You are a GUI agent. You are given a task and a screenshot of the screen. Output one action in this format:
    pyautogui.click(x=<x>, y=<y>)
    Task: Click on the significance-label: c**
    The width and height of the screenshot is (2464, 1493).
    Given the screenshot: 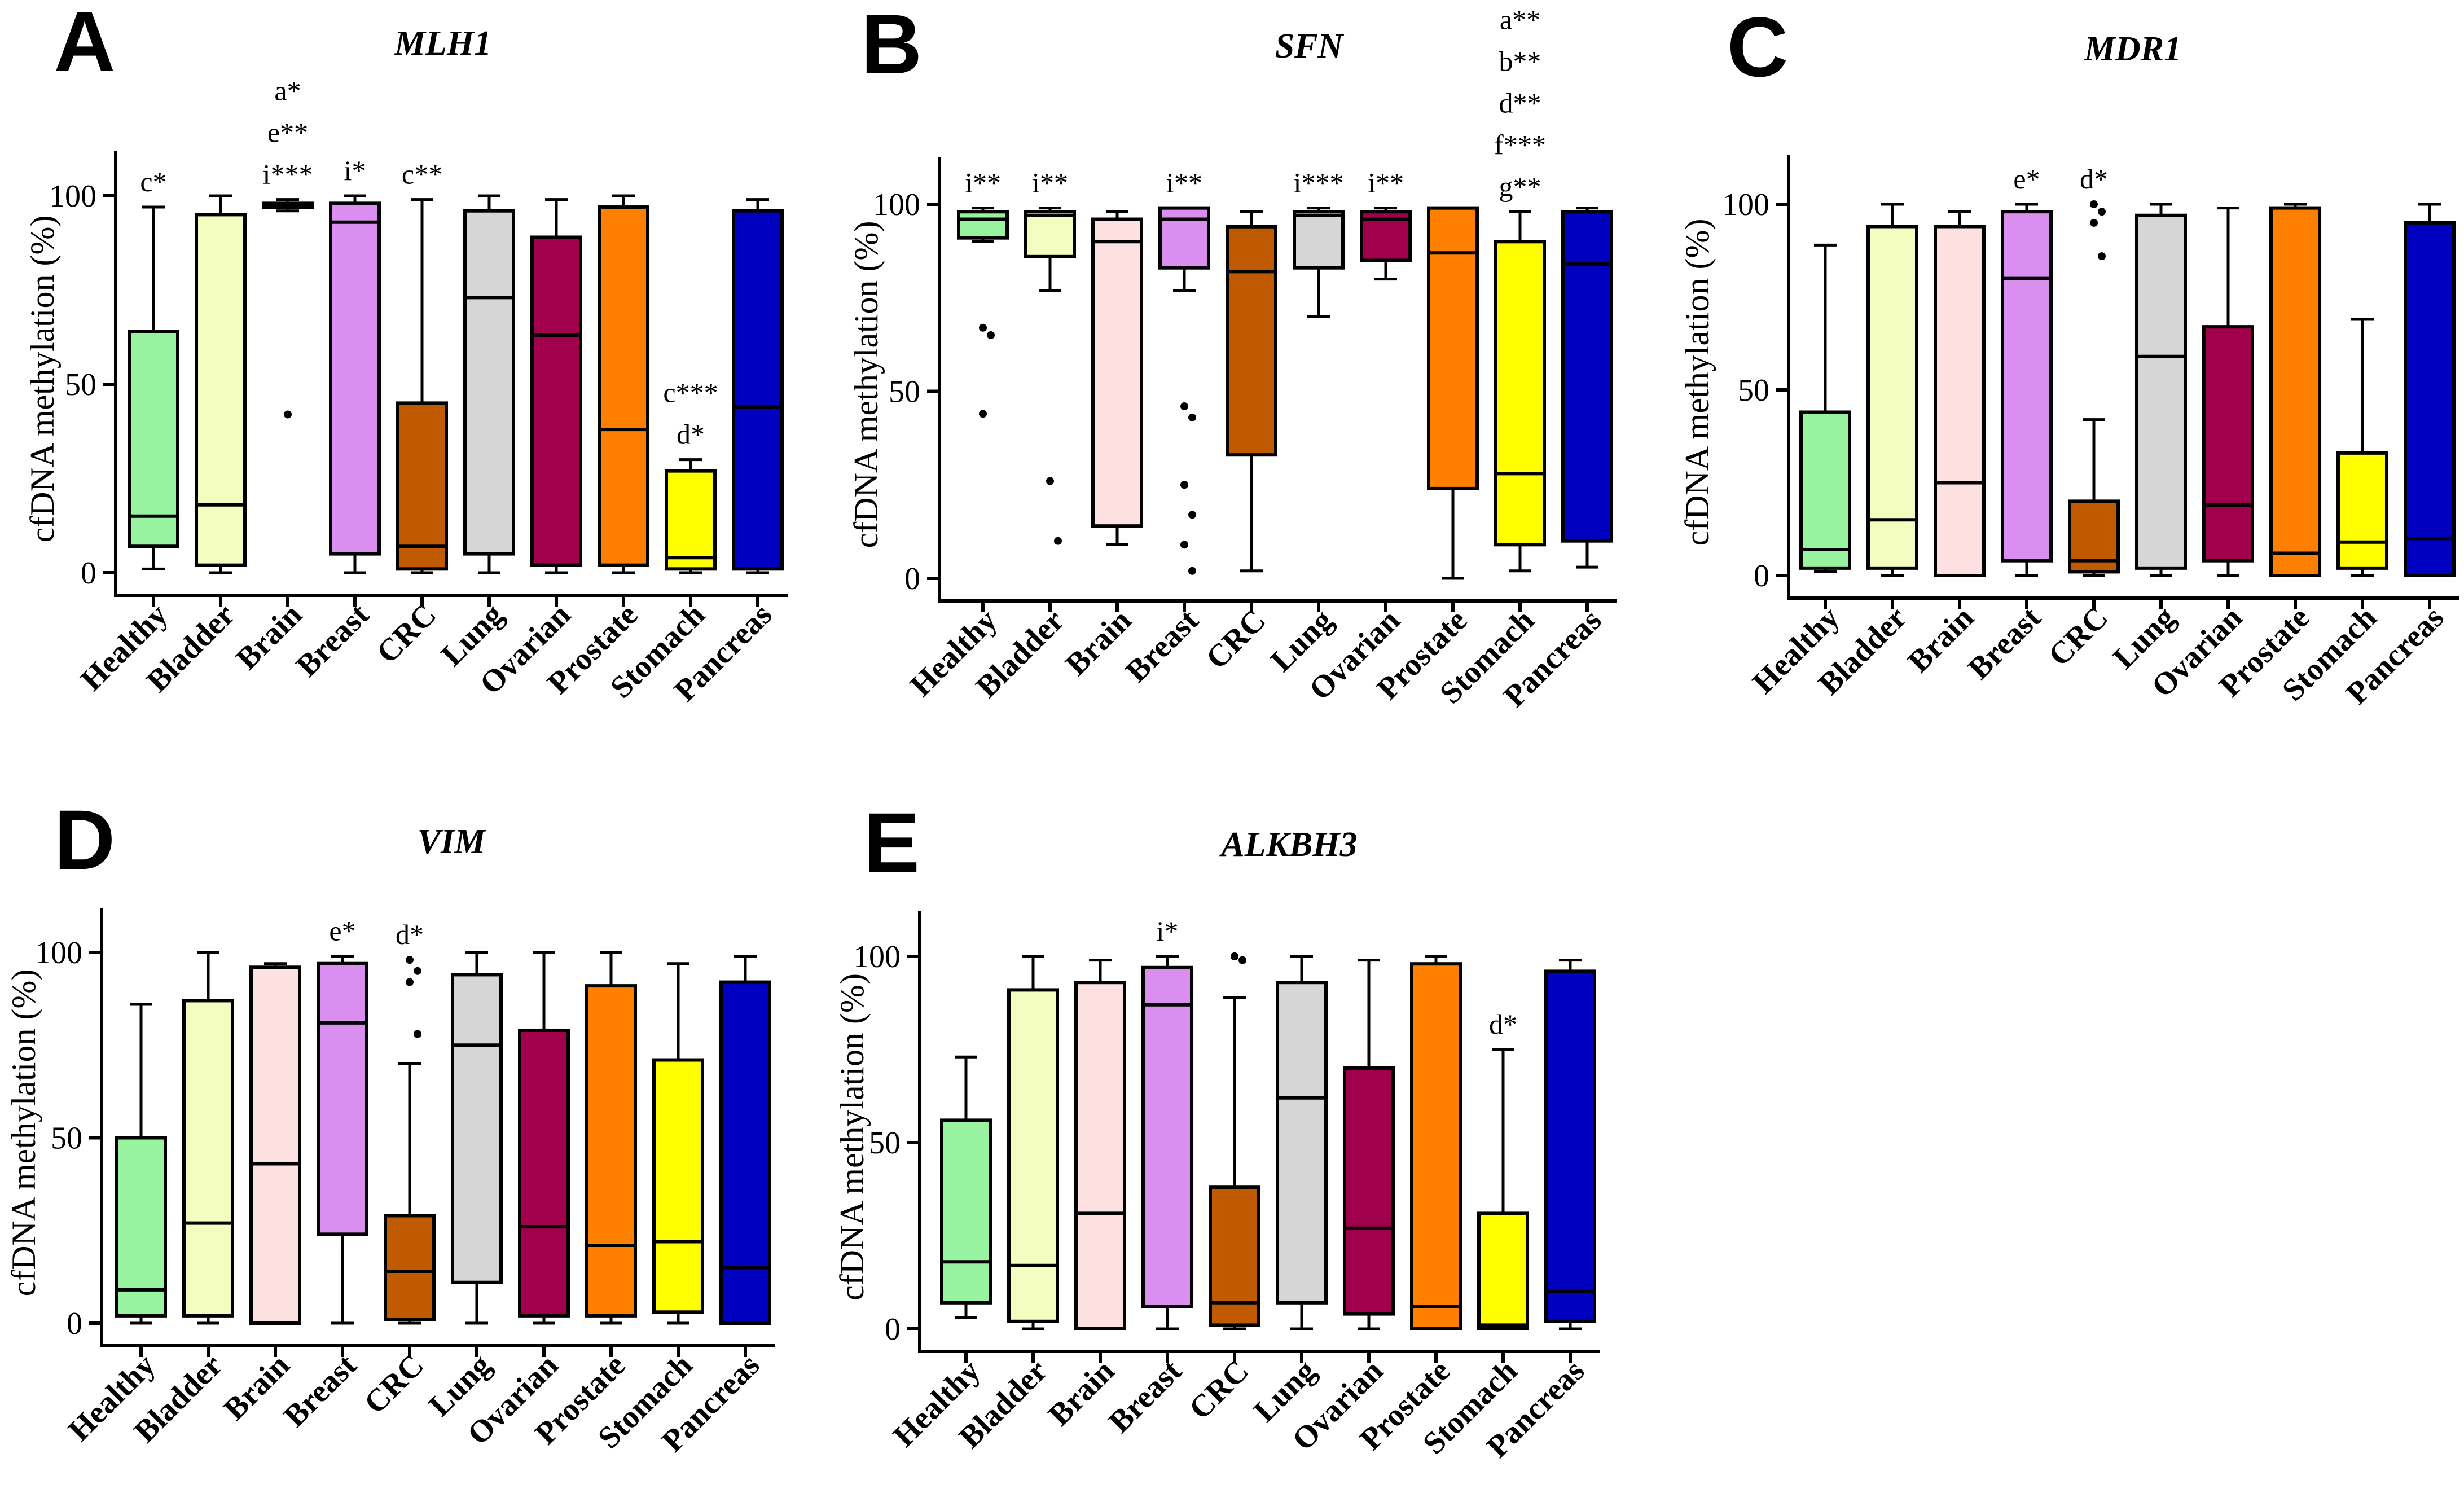 What is the action you would take?
    pyautogui.click(x=422, y=174)
    